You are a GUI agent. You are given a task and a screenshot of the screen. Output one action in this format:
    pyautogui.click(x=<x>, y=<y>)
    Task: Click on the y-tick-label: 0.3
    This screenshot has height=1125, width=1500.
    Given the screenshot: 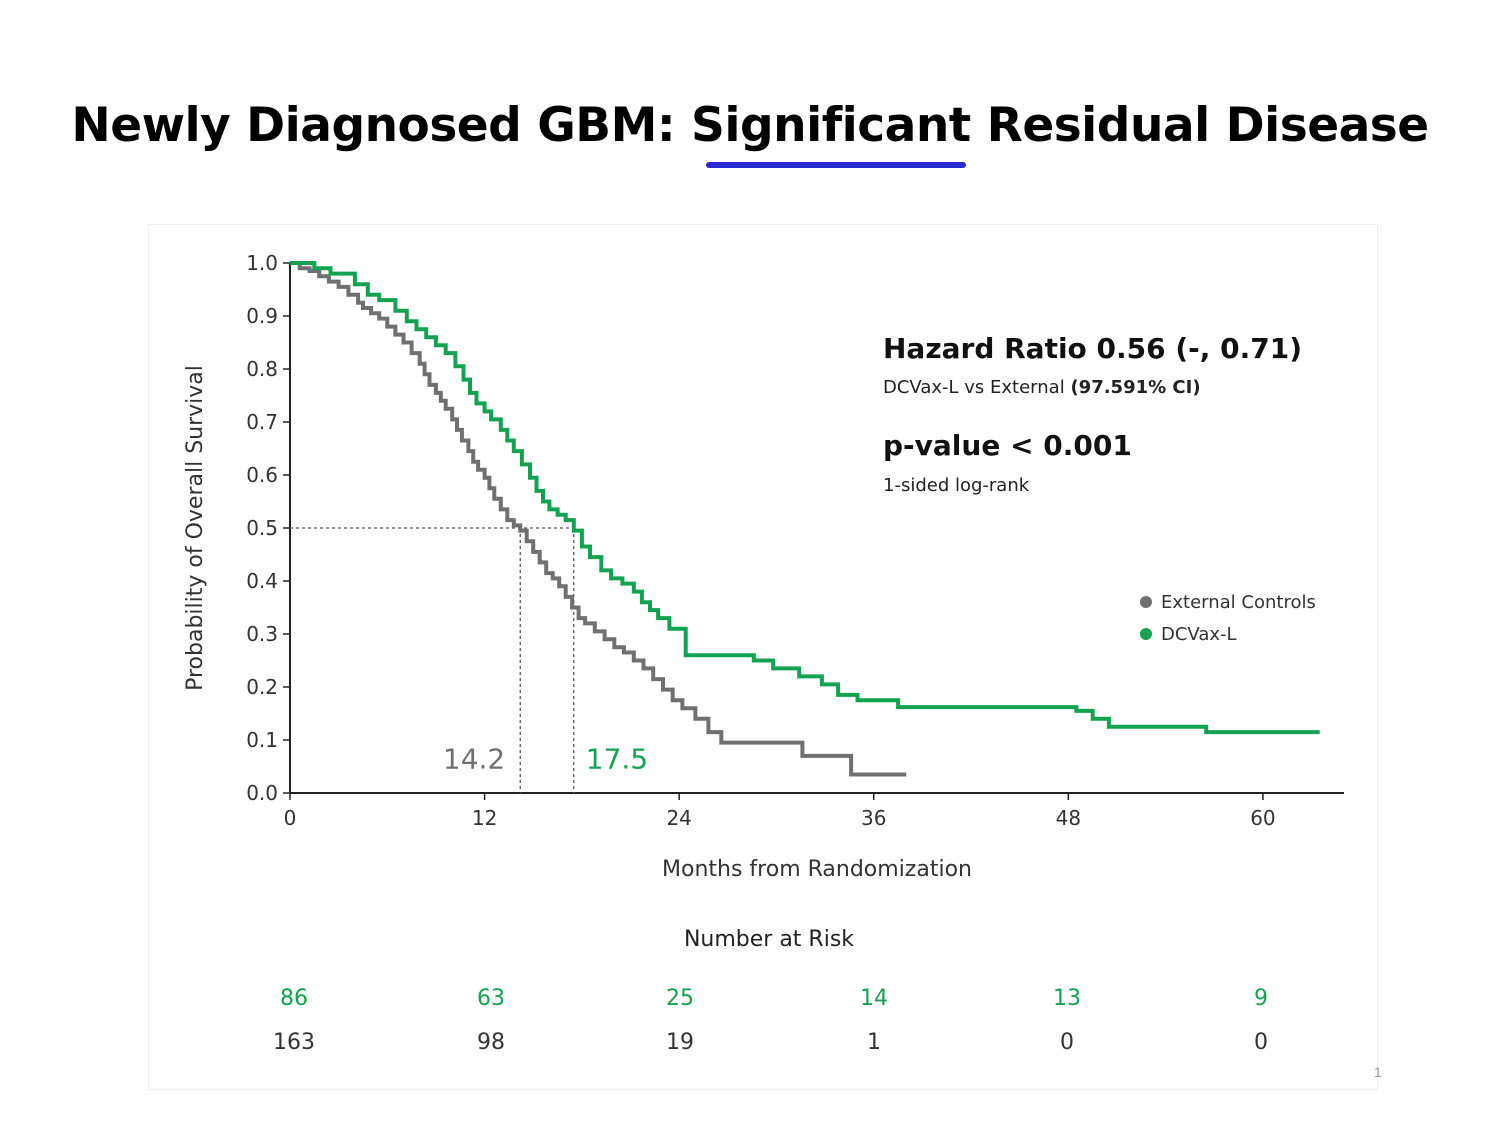 What is the action you would take?
    pyautogui.click(x=262, y=634)
    